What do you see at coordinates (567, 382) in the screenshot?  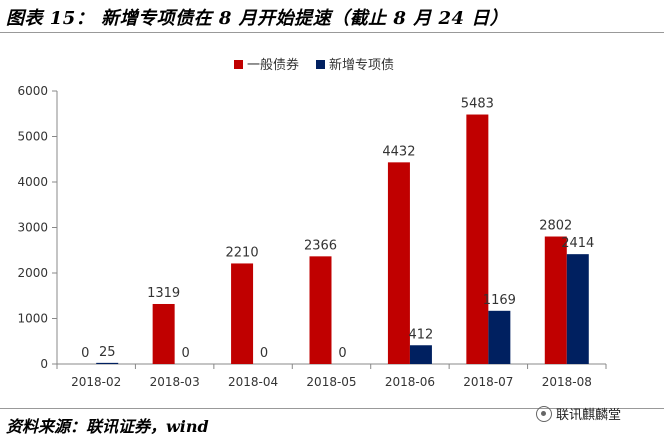 I see `x-tick-label: 2018-08` at bounding box center [567, 382].